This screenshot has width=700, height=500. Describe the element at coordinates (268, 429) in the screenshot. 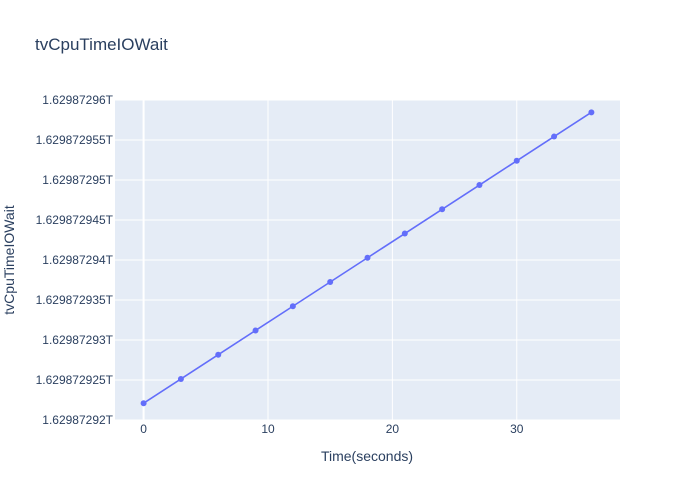

I see `x-tick-label: 10` at that location.